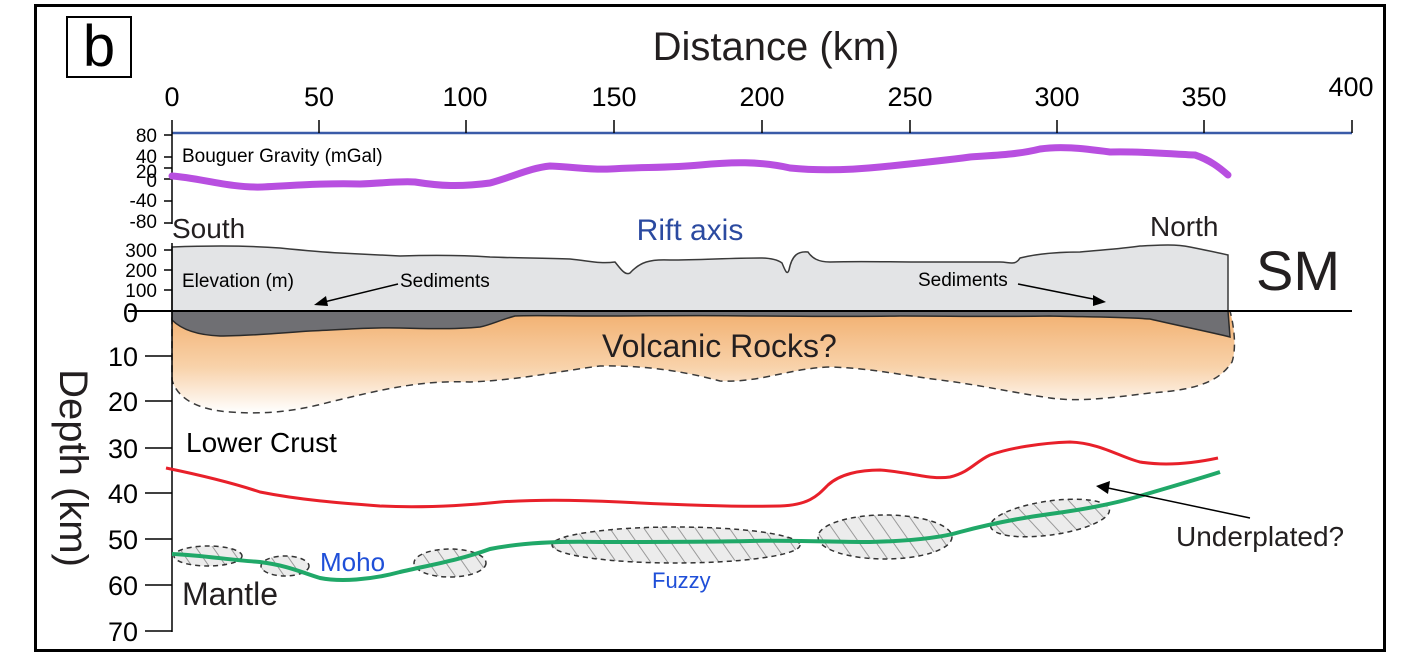  What do you see at coordinates (143, 201) in the screenshot?
I see `gravity-tick-label: -40` at bounding box center [143, 201].